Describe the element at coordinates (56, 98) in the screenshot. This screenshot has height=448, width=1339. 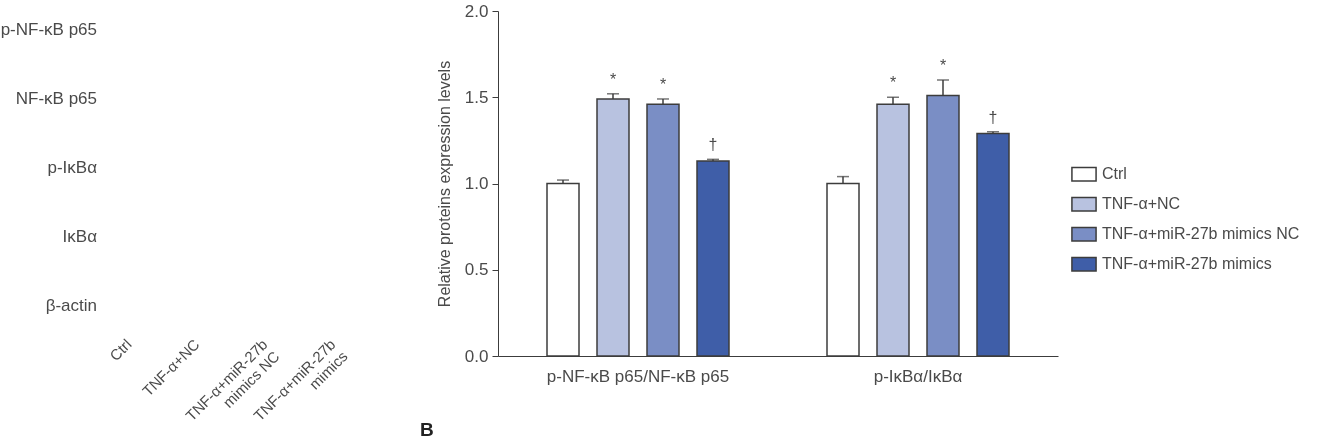
I see `category-label: NF-κB p65` at that location.